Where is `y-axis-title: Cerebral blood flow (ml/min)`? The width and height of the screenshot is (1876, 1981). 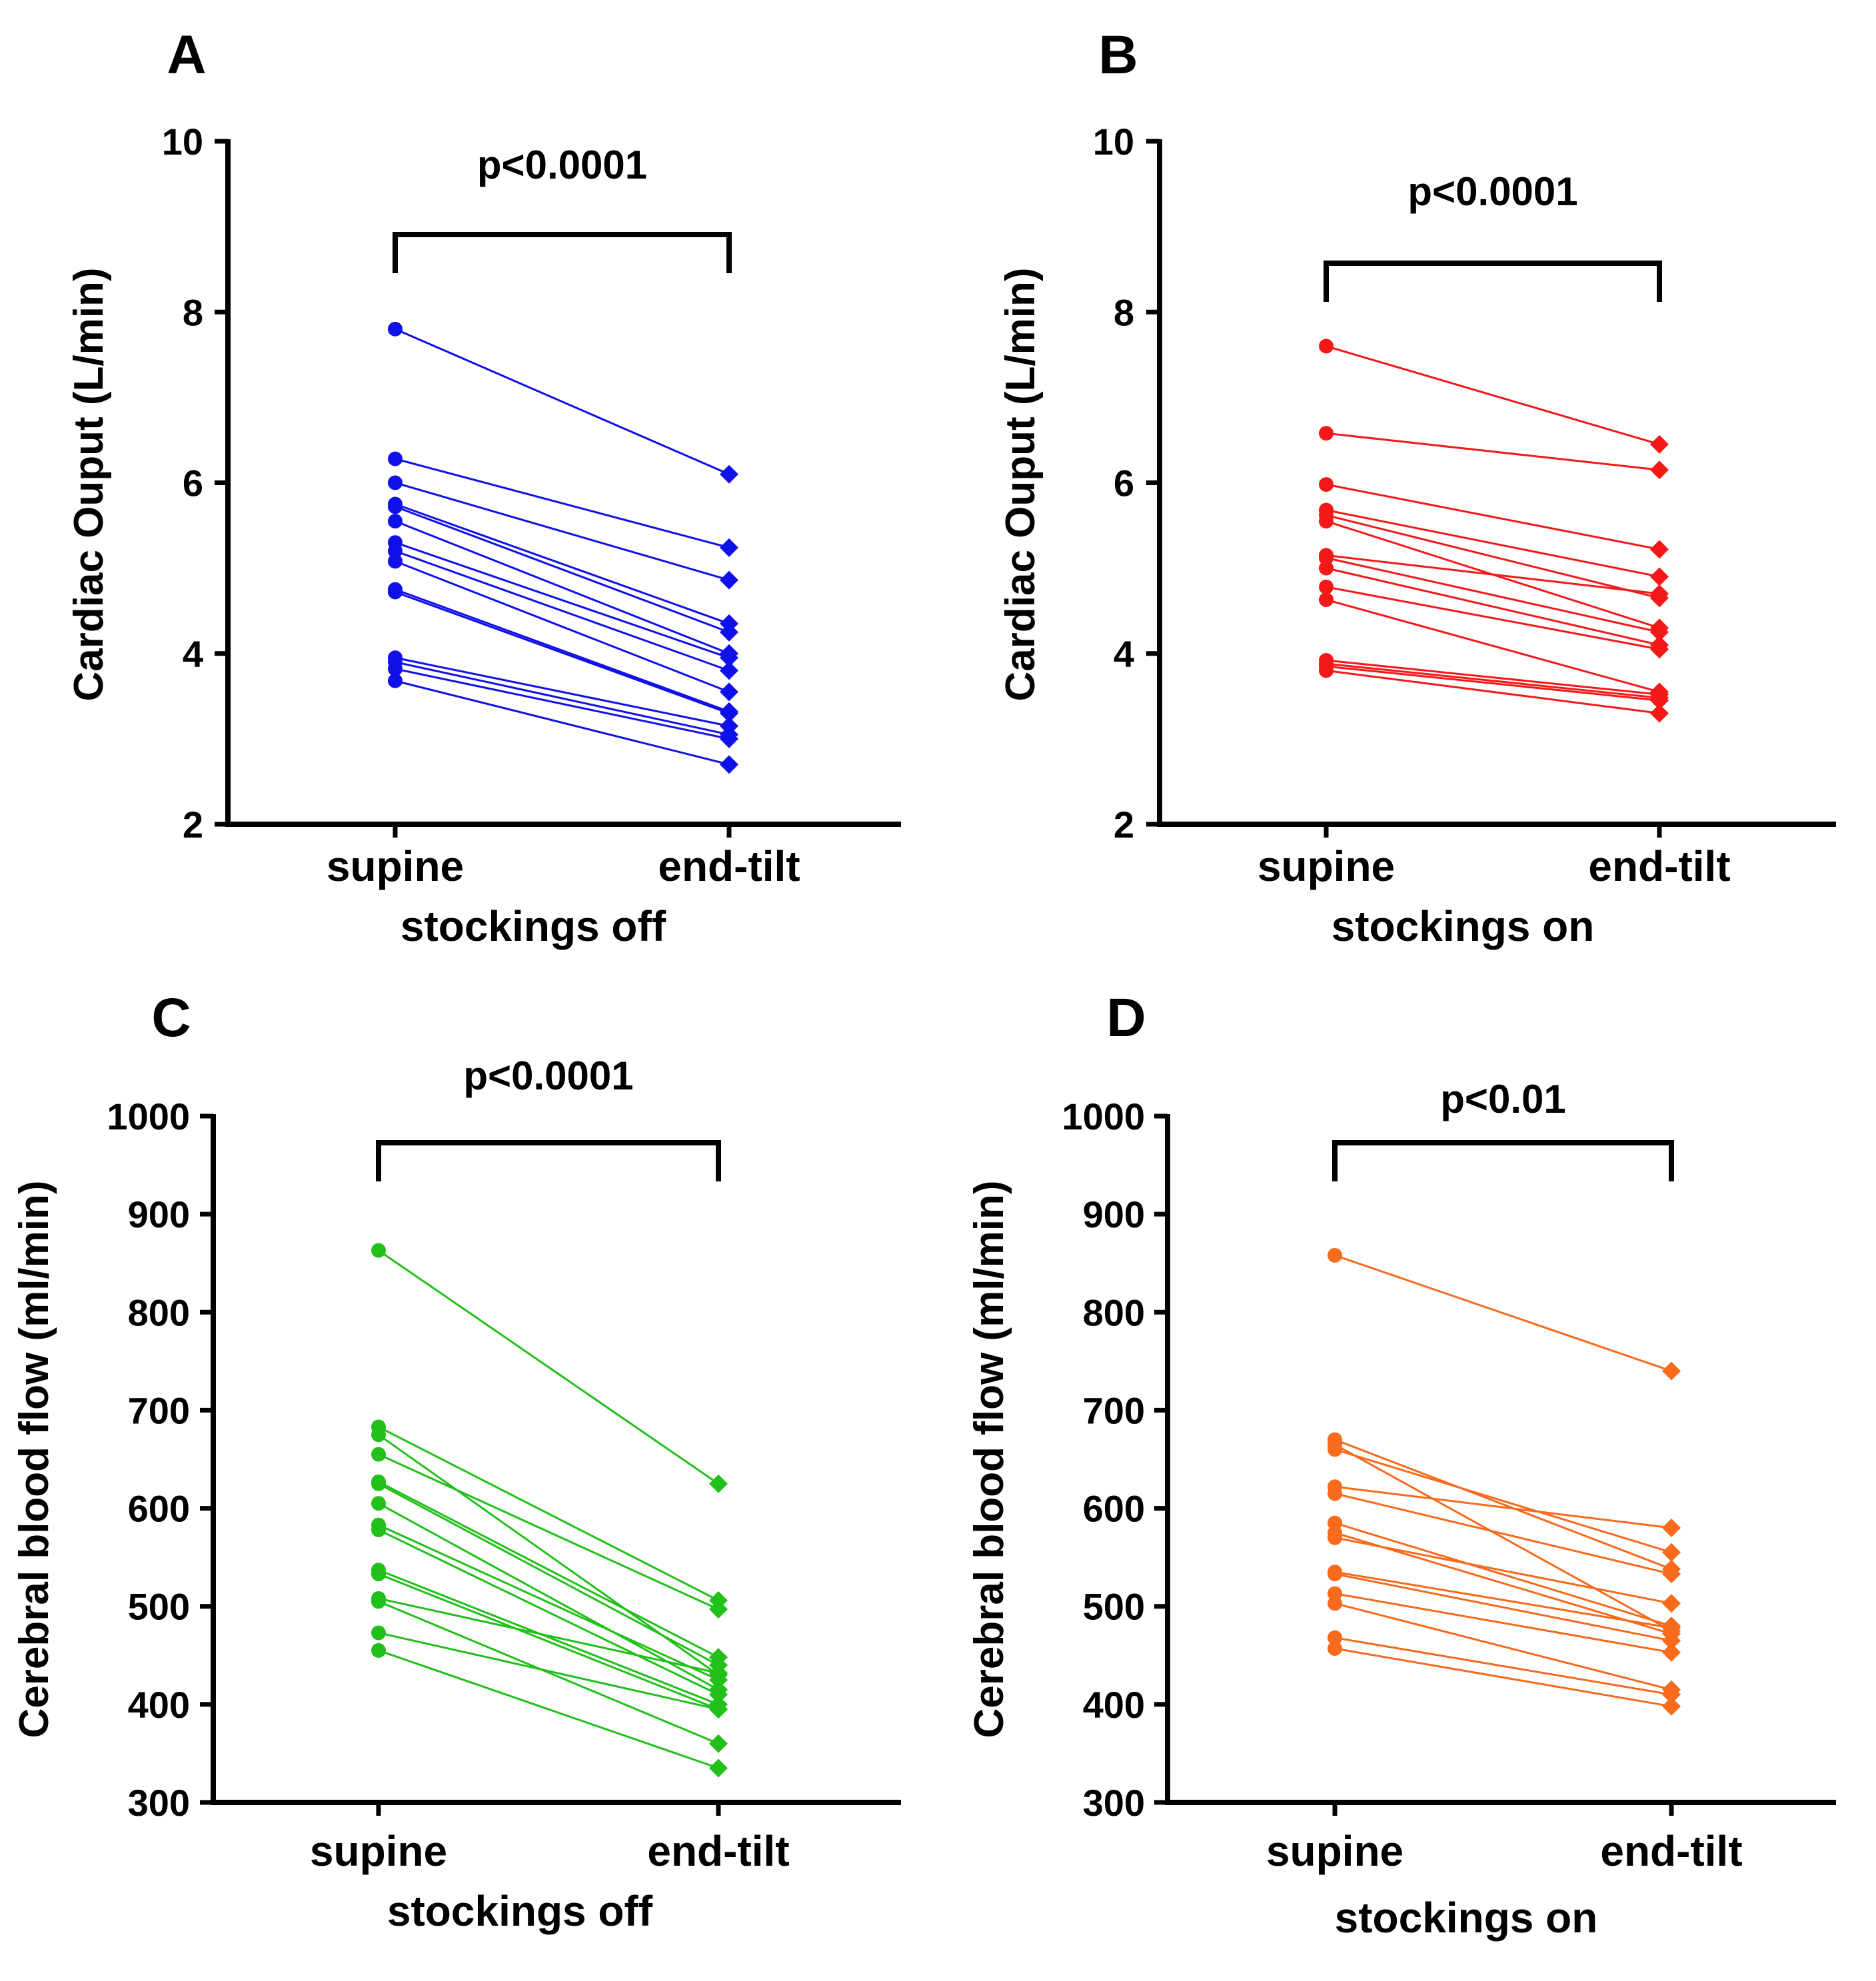
y-axis-title: Cerebral blood flow (ml/min) is located at coordinates (34, 1459).